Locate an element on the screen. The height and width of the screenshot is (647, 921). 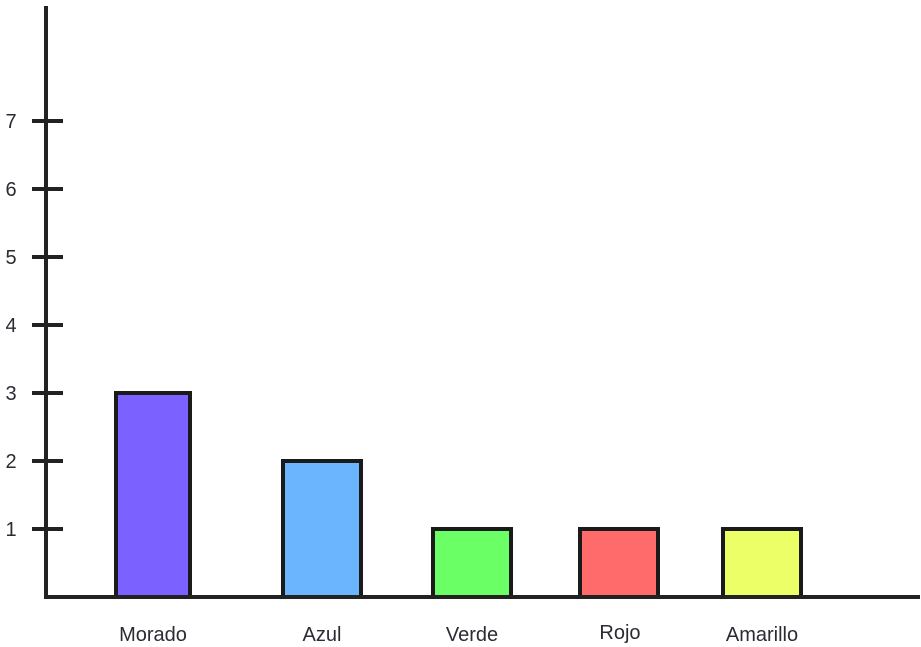
y-tick-label: 1 is located at coordinates (10, 530).